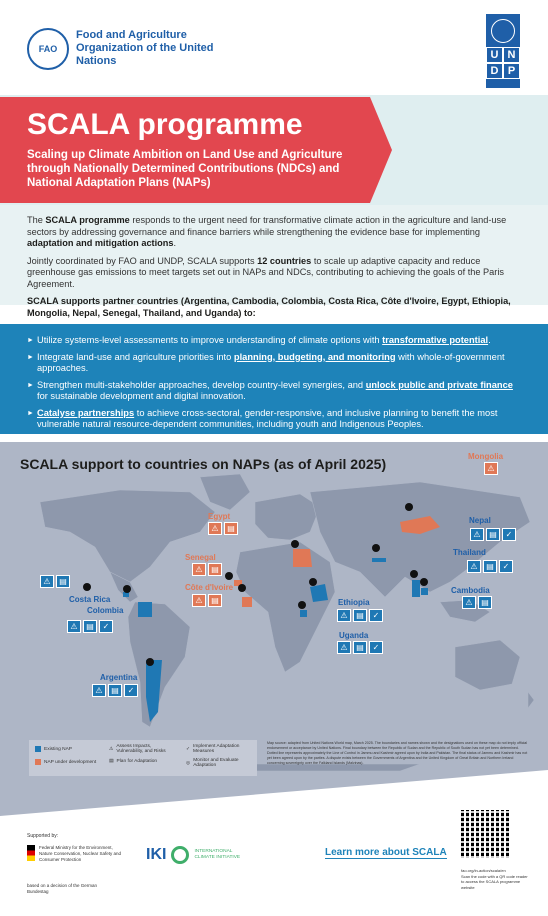 The image size is (548, 916). I want to click on highlighted-countries, so click(281, 619).